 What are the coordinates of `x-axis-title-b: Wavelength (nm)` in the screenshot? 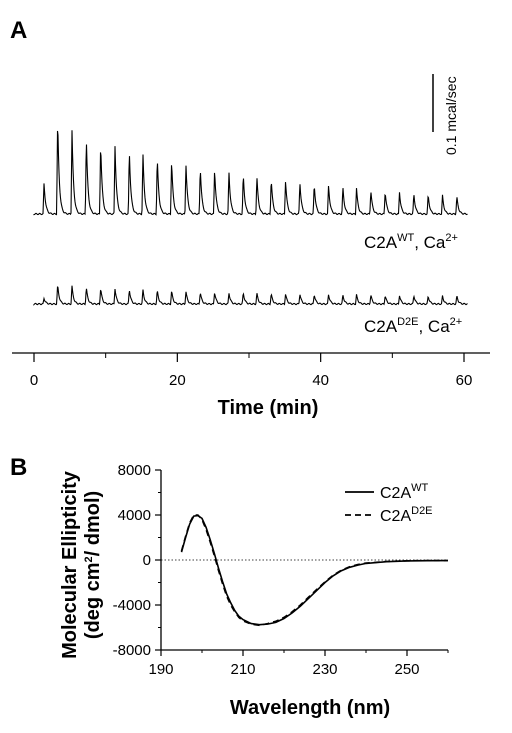 It's located at (310, 708).